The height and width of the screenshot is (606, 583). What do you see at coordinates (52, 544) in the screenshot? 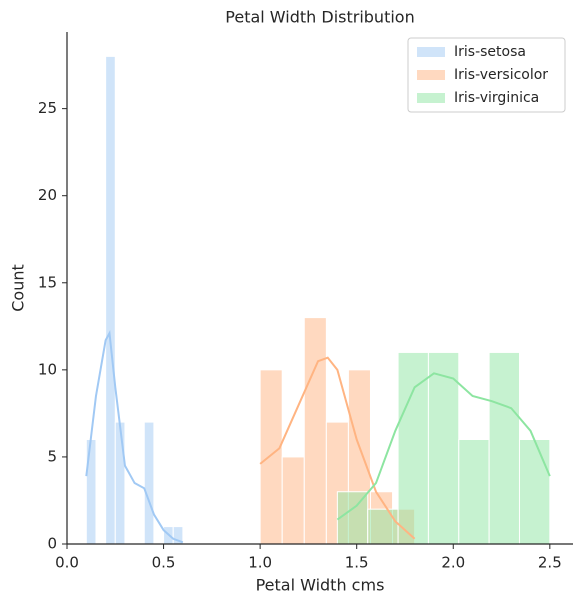
I see `y-tick-label: 0` at bounding box center [52, 544].